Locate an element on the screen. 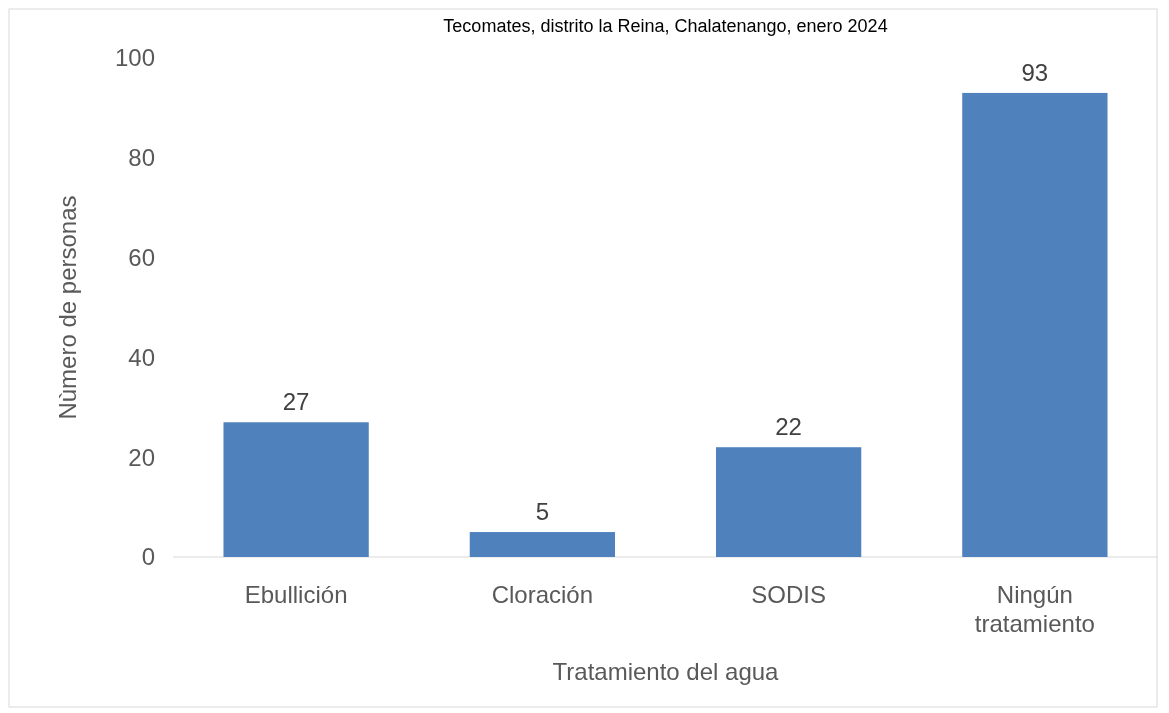  chart-title: Tecomates, distrito la Reina, Chalatenango, enero 2024 is located at coordinates (665, 26).